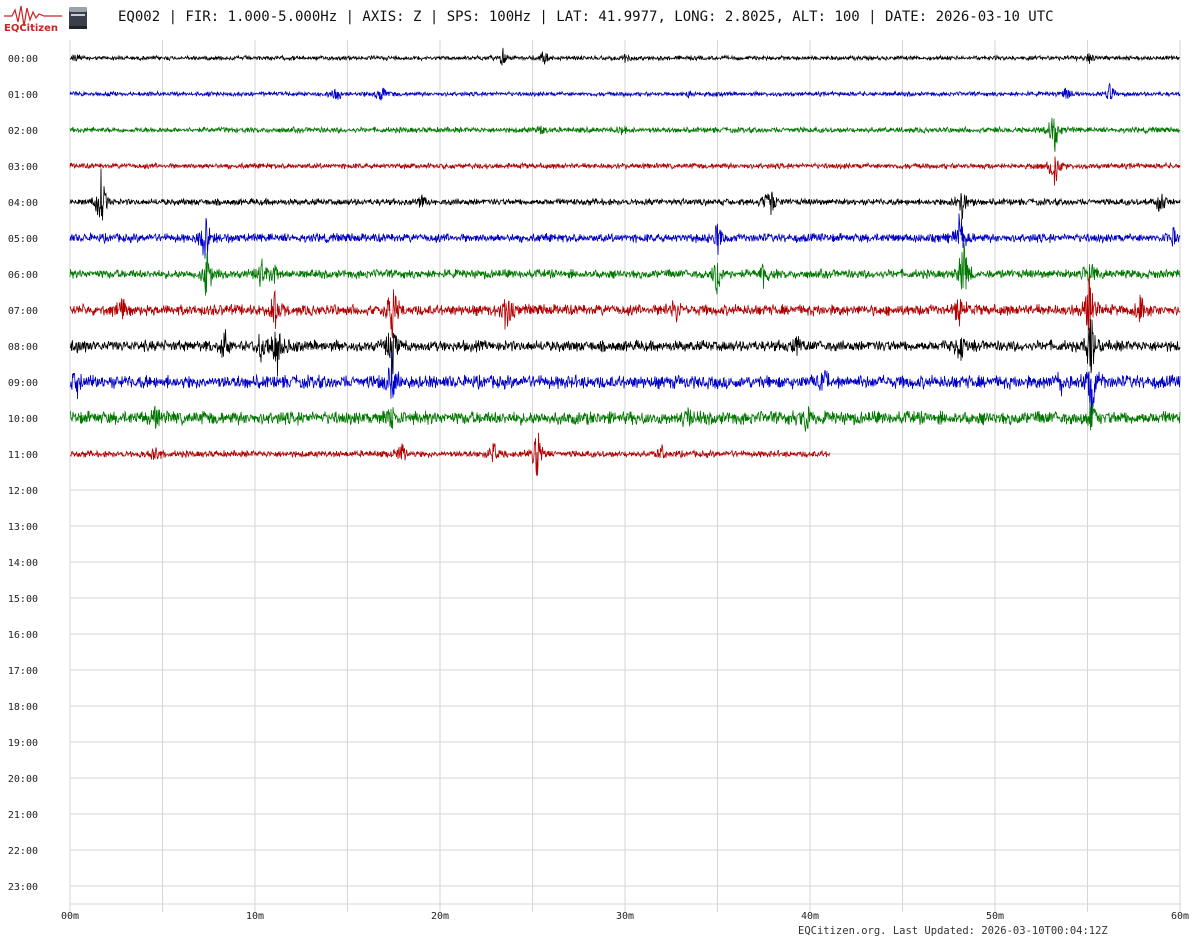 The width and height of the screenshot is (1200, 940). I want to click on hour-tick-label: 07:00, so click(23, 311).